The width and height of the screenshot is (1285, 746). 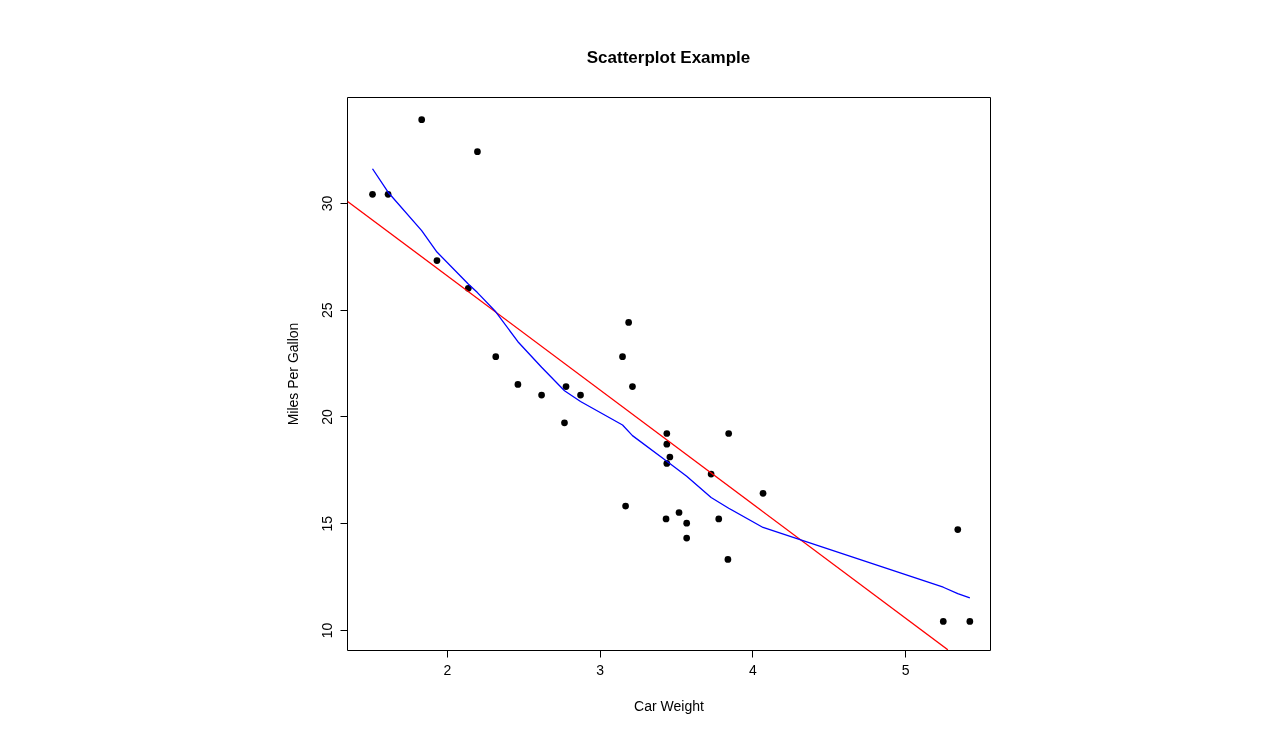 What do you see at coordinates (447, 669) in the screenshot?
I see `x-tick-label: 2` at bounding box center [447, 669].